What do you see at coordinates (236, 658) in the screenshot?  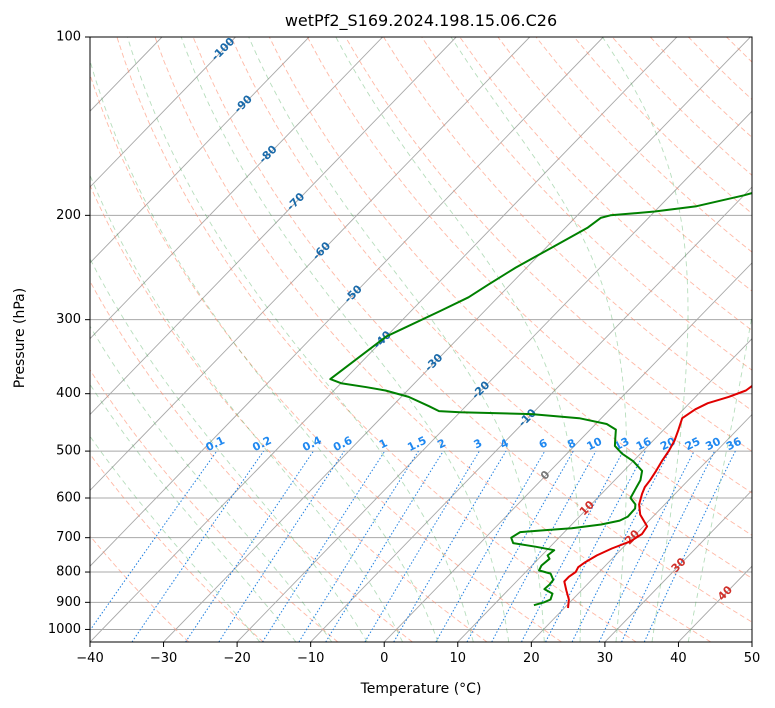 I see `x-tick-label: −20` at bounding box center [236, 658].